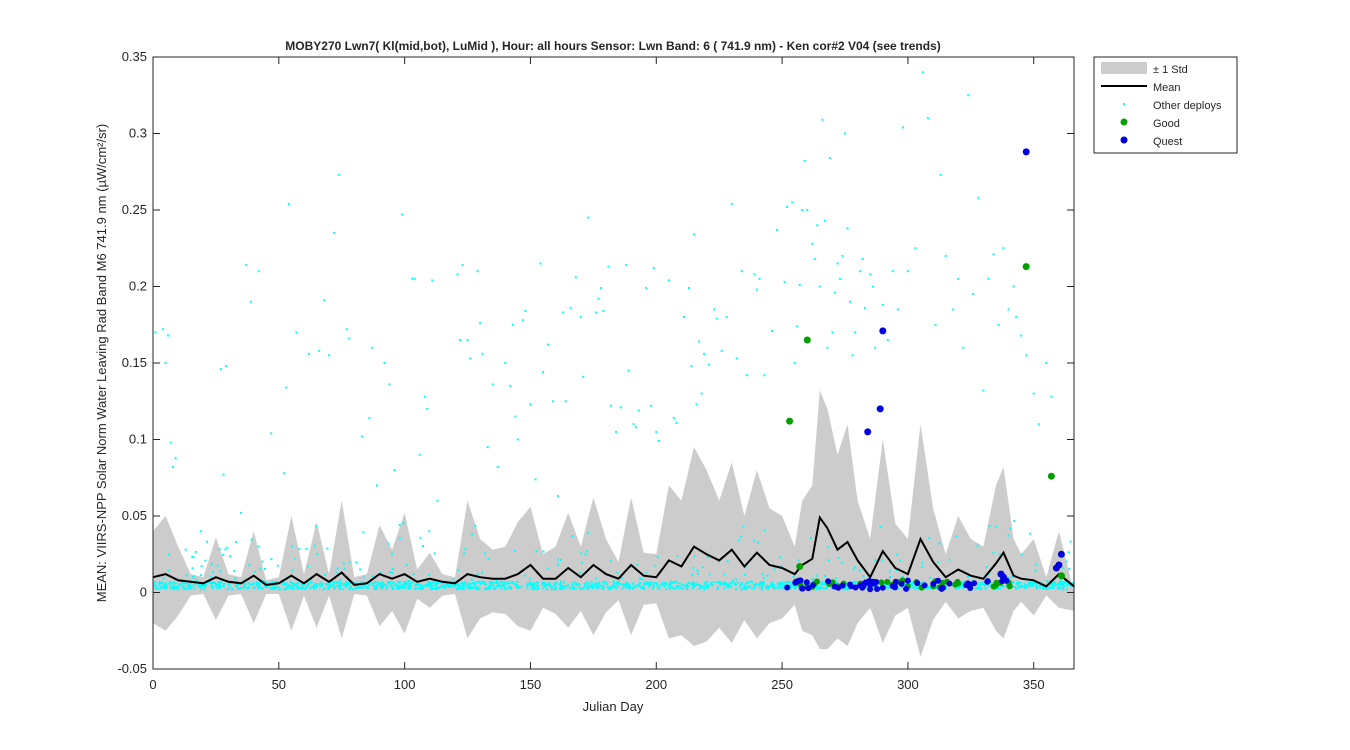  What do you see at coordinates (1026, 267) in the screenshot?
I see `good-point` at bounding box center [1026, 267].